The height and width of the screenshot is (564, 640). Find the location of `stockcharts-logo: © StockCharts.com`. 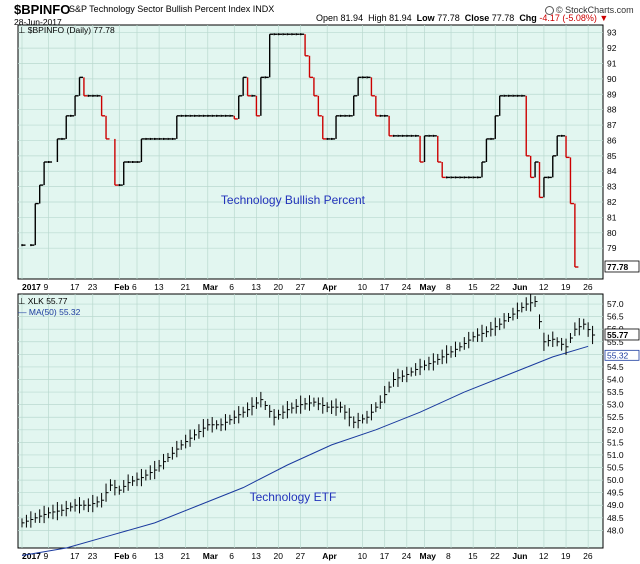

stockcharts-logo: © StockCharts.com is located at coordinates (589, 10).